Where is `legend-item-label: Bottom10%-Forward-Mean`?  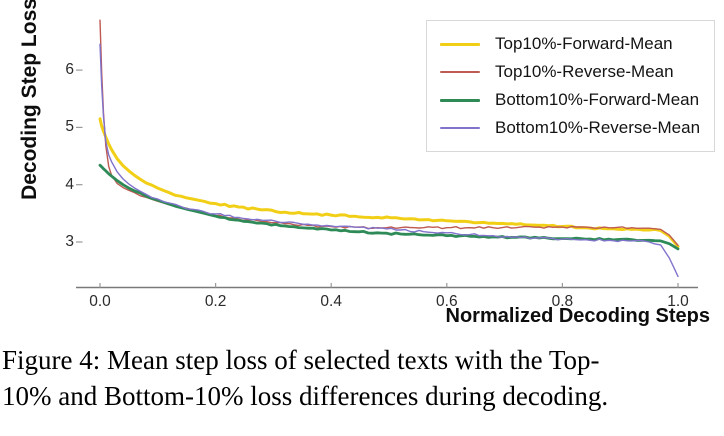
legend-item-label: Bottom10%-Forward-Mean is located at coordinates (597, 99).